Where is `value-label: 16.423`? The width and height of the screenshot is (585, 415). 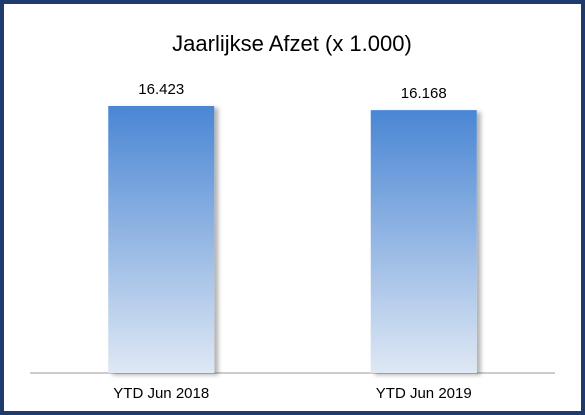
value-label: 16.423 is located at coordinates (161, 89).